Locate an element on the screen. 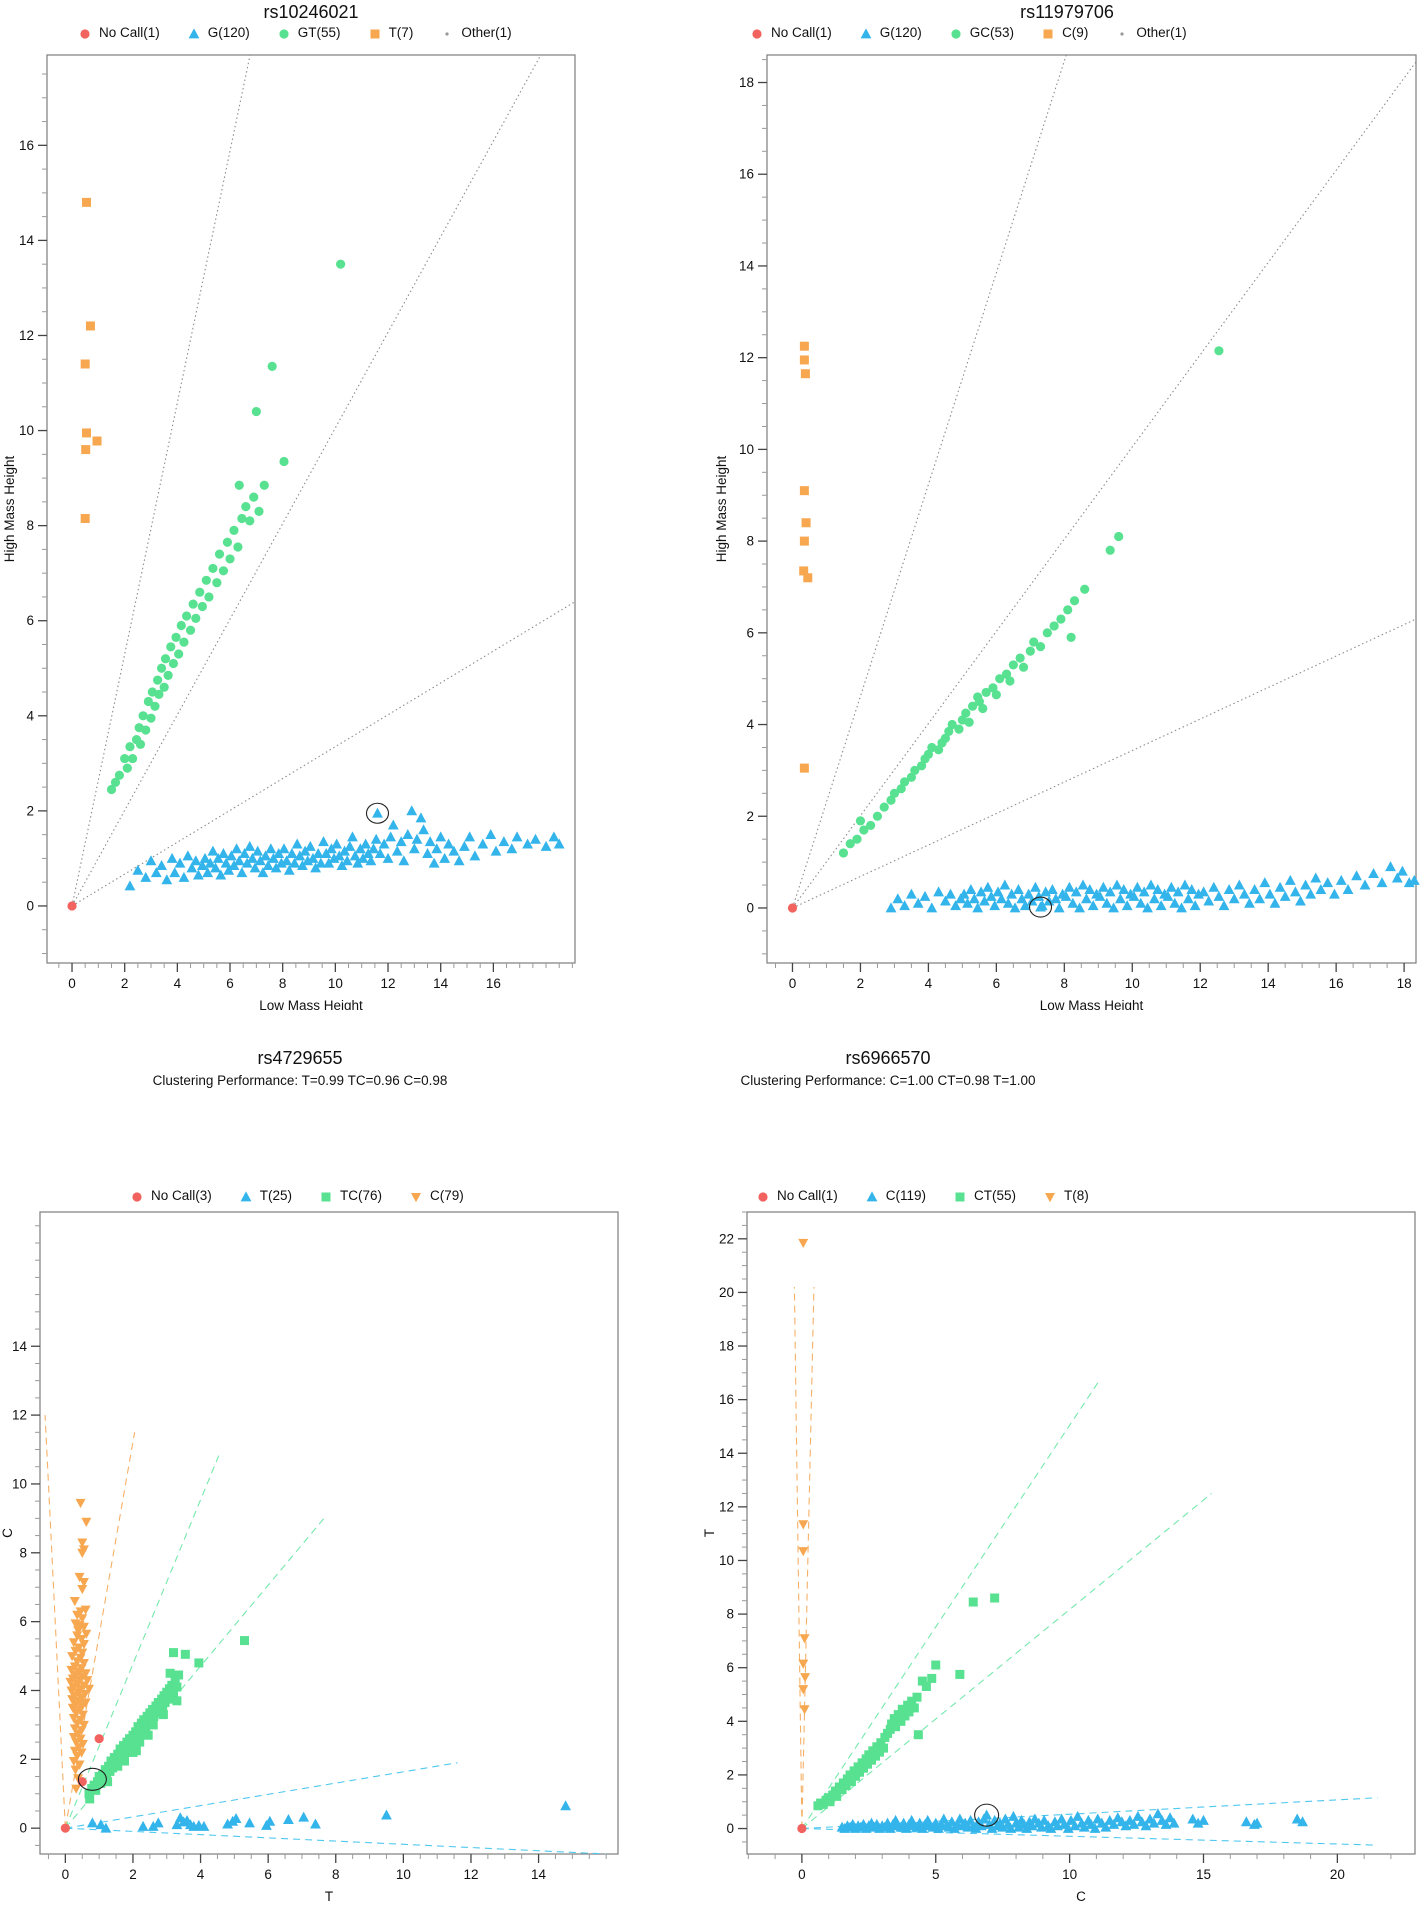 The width and height of the screenshot is (1422, 1910). dot-legend-icon is located at coordinates (447, 33).